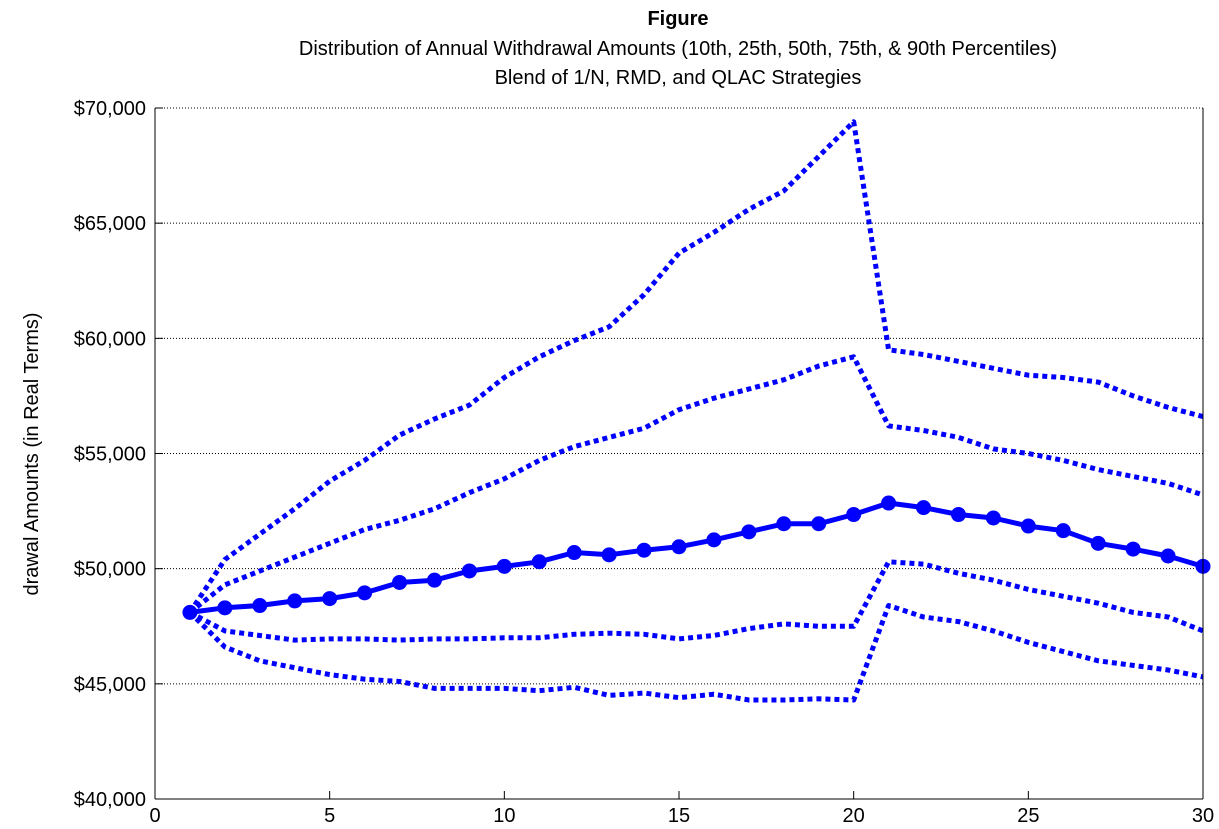  I want to click on chart-subtitle-line-2: Blend of 1/N, RMD, and QLAC Strategies, so click(678, 78).